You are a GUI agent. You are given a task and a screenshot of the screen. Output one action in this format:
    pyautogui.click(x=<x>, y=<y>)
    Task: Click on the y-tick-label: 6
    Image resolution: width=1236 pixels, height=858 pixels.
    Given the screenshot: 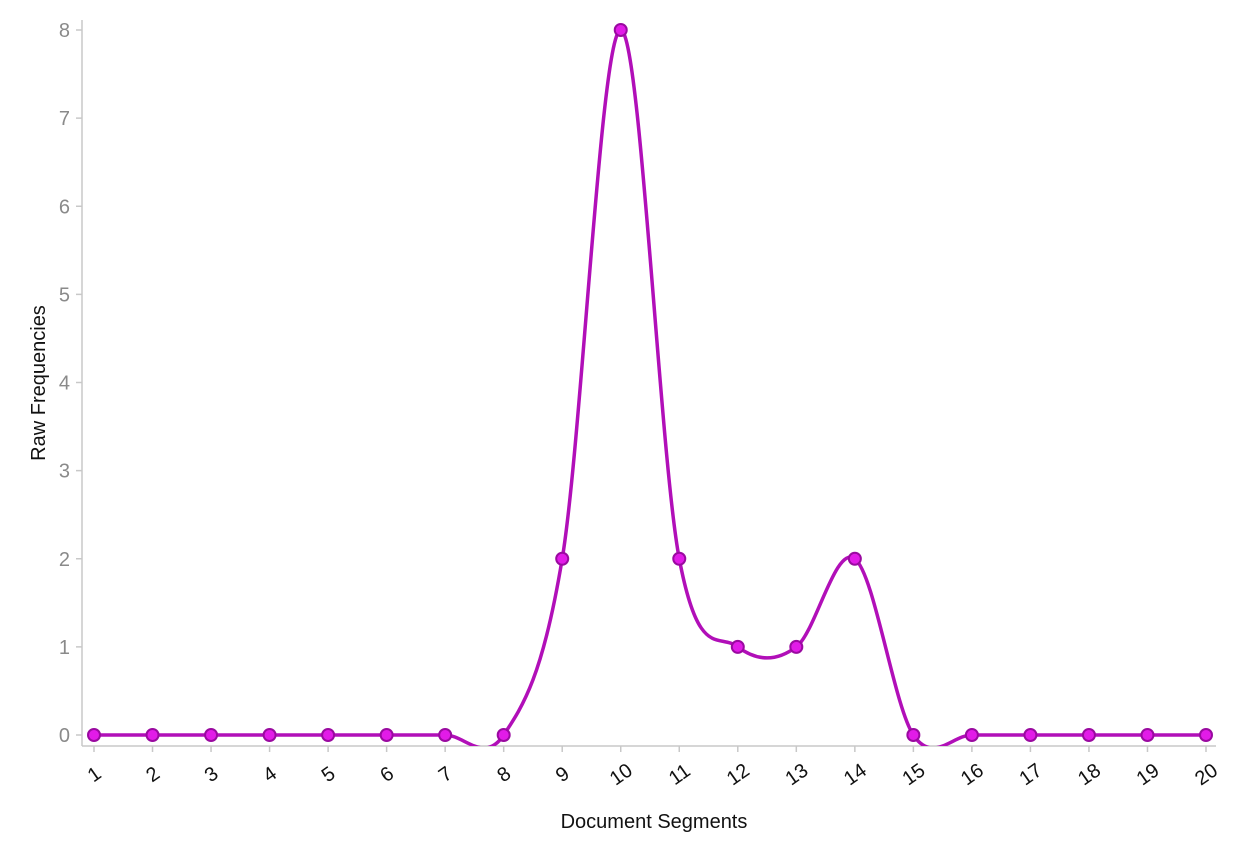 What is the action you would take?
    pyautogui.click(x=64, y=207)
    